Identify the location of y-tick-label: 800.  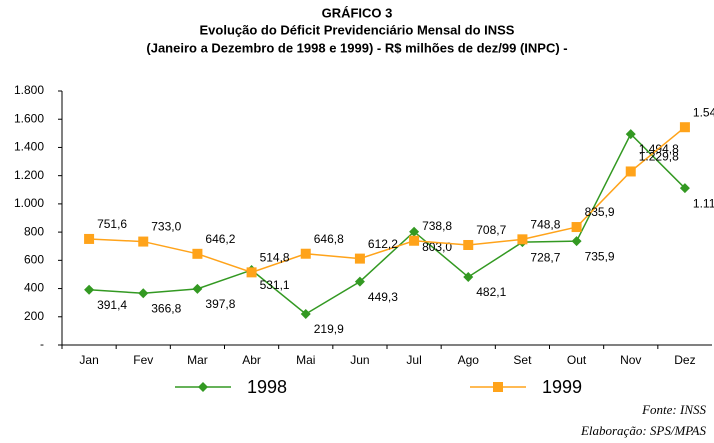
(34, 231).